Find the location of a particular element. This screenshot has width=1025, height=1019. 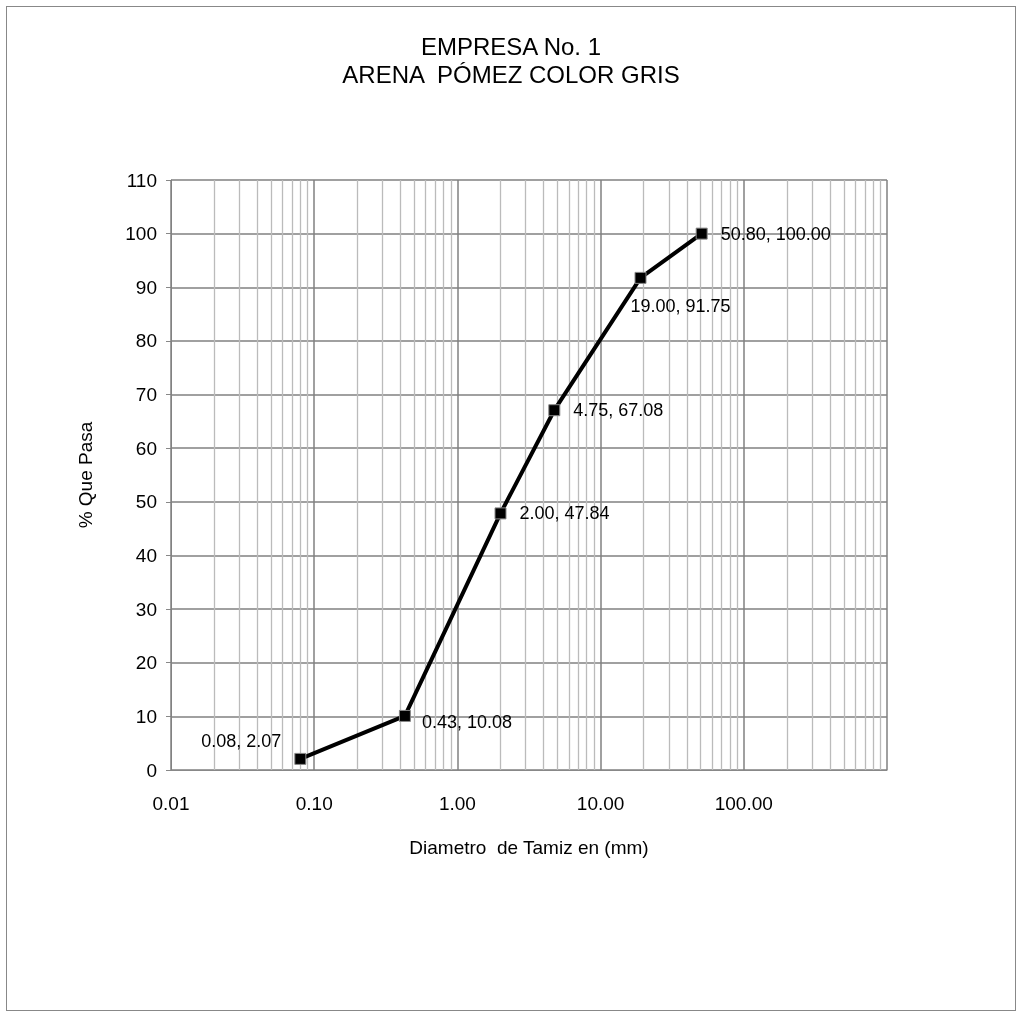

x-tick-label: 100.00 is located at coordinates (743, 803).